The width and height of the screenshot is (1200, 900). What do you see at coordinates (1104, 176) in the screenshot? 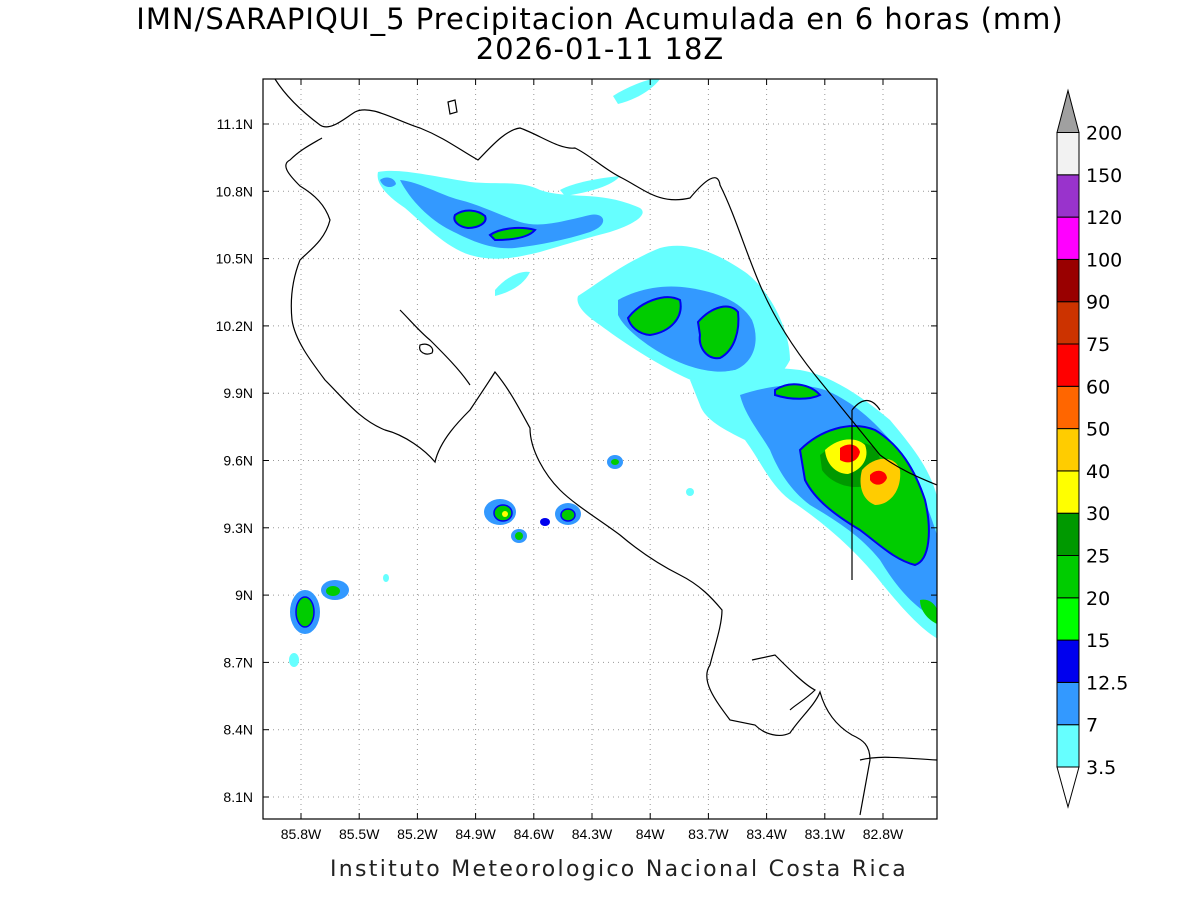
I see `colorbar-label: 150` at bounding box center [1104, 176].